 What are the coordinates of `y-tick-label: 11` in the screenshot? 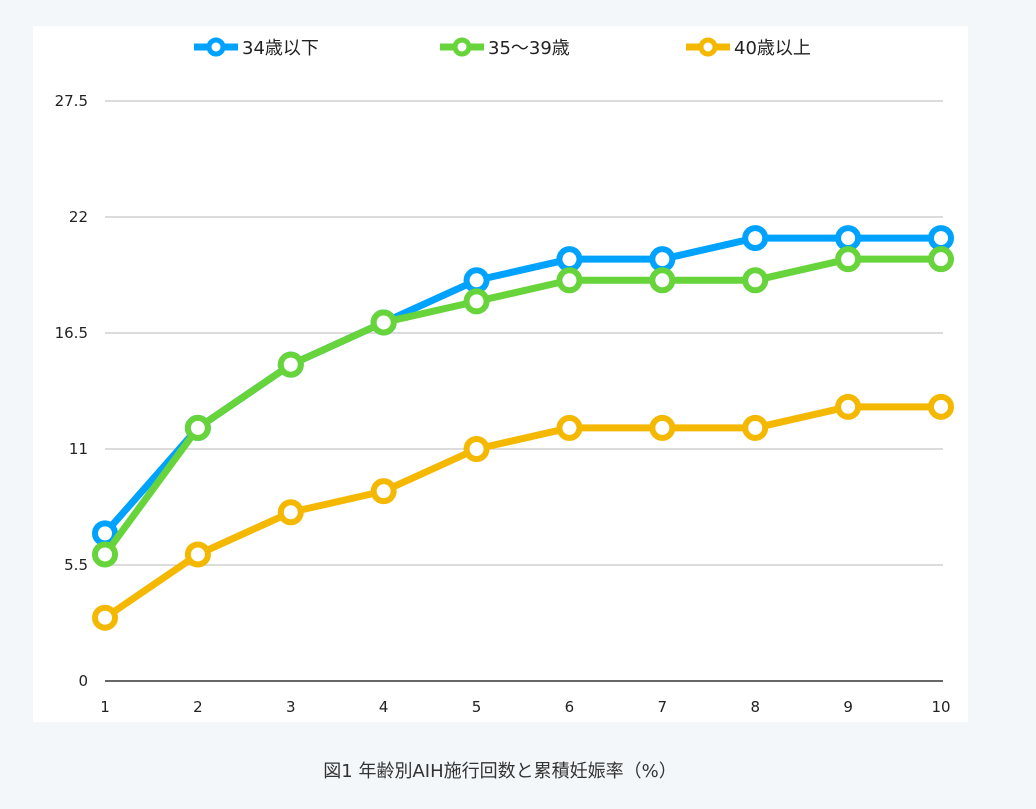 It's located at (78, 449).